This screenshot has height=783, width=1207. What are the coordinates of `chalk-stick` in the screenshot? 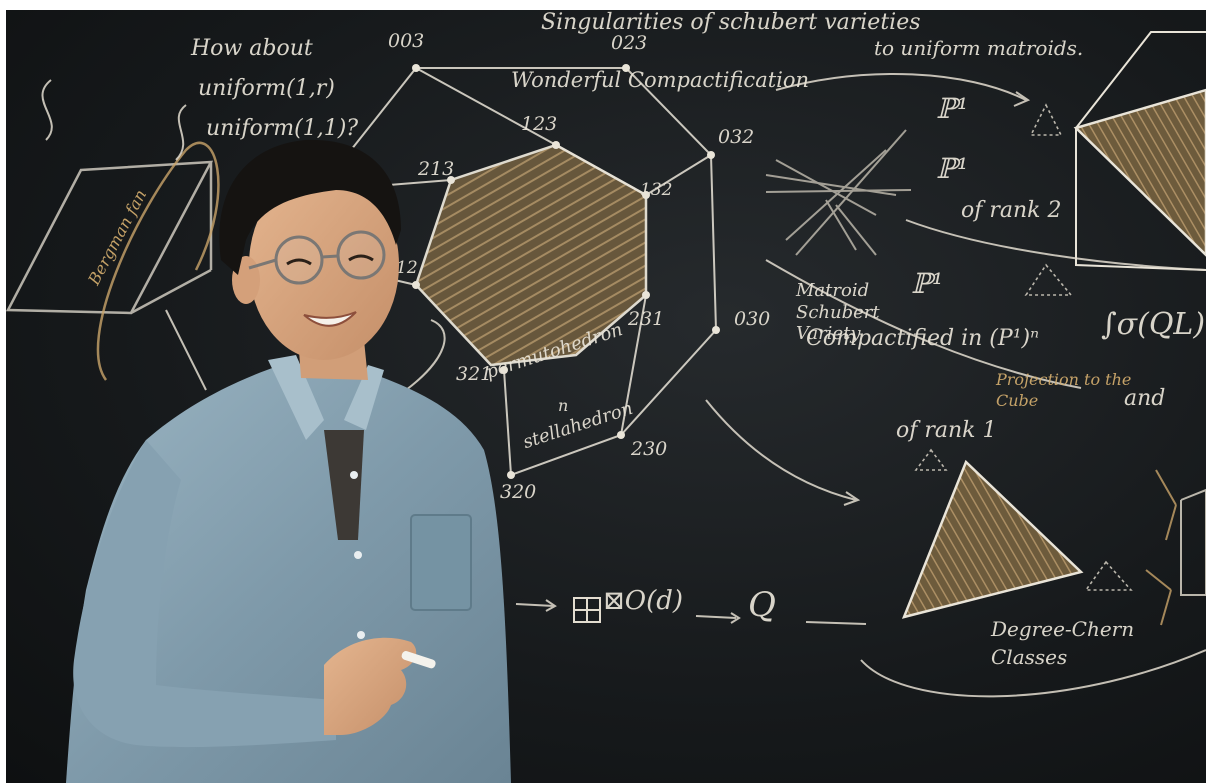 It's located at (418, 660).